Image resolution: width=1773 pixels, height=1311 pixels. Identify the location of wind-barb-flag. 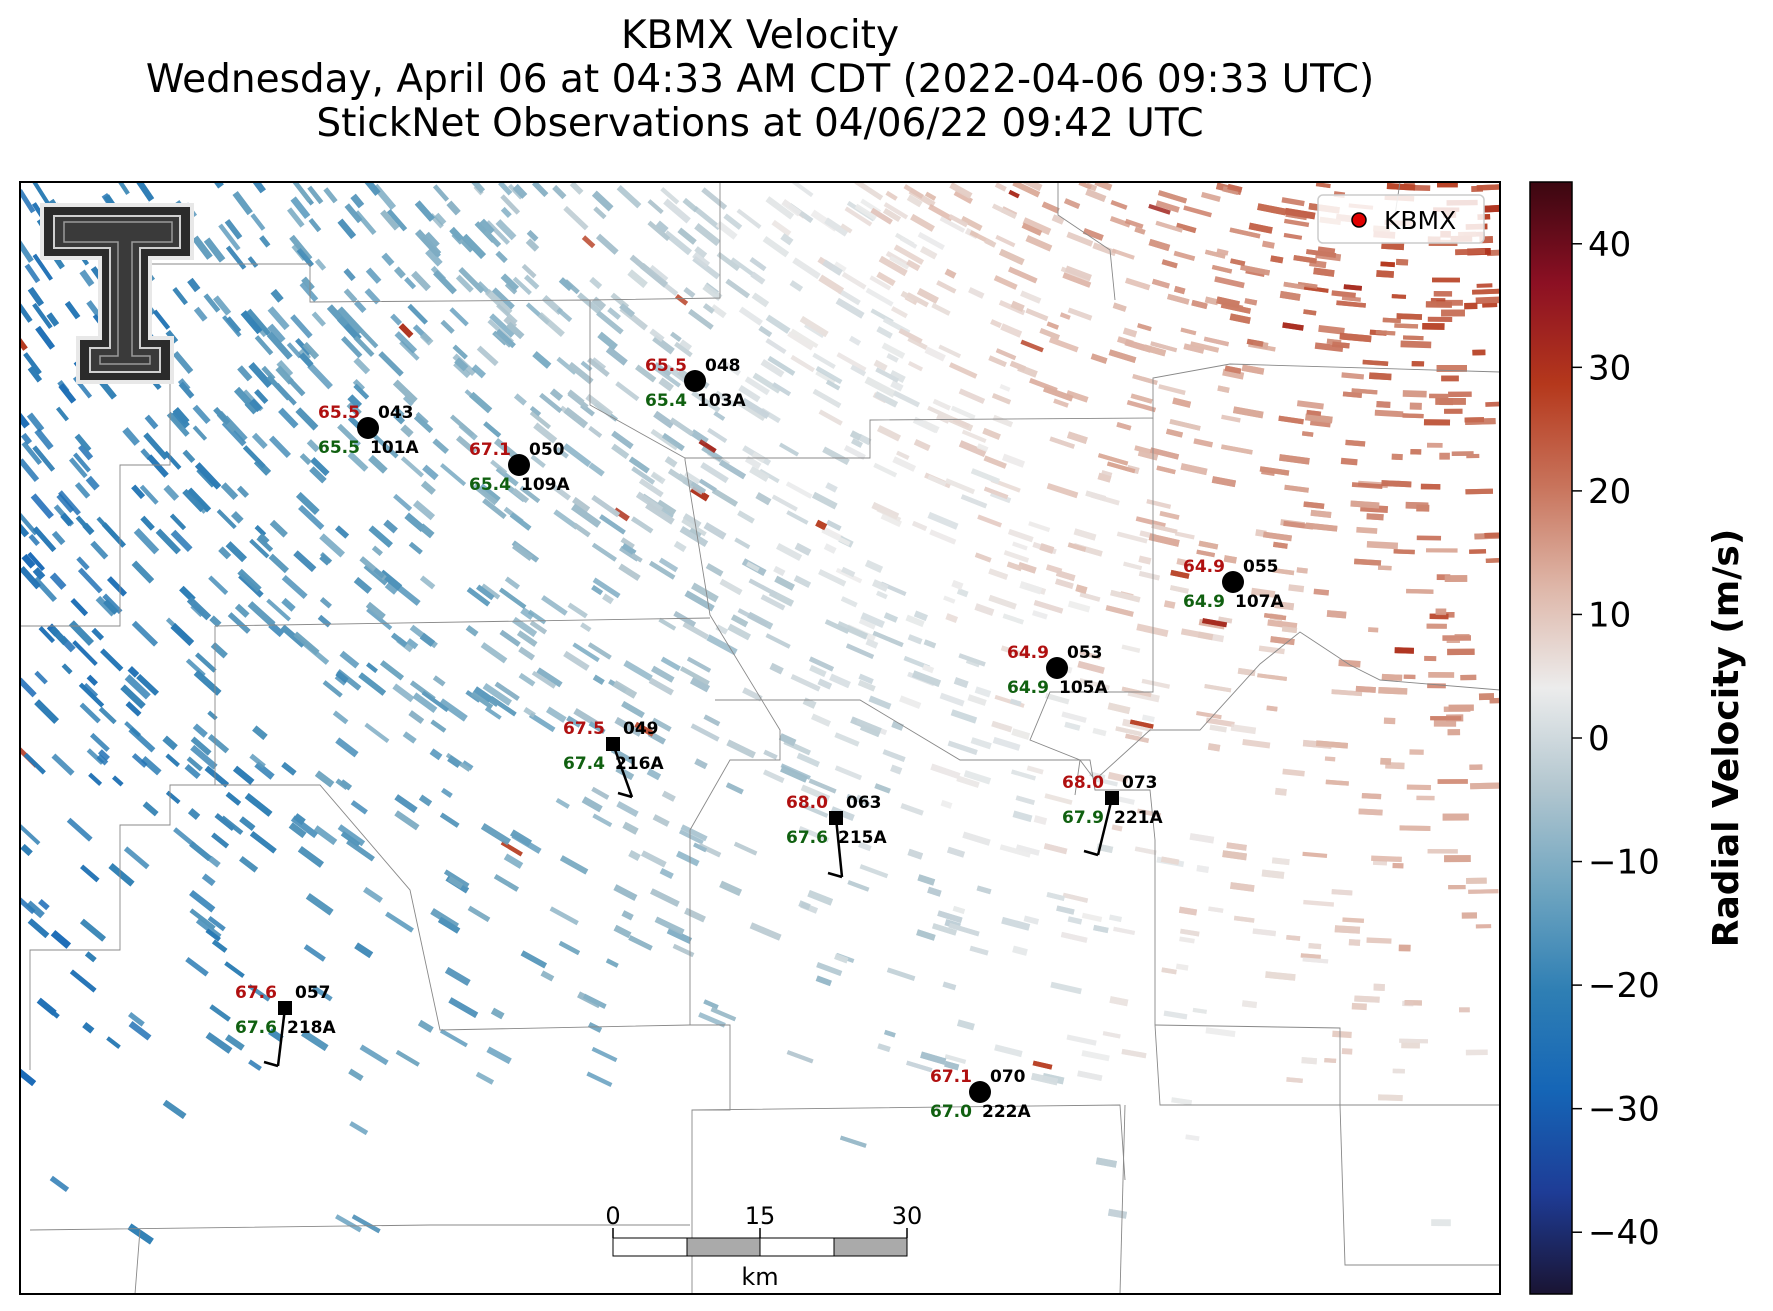
(1091, 853).